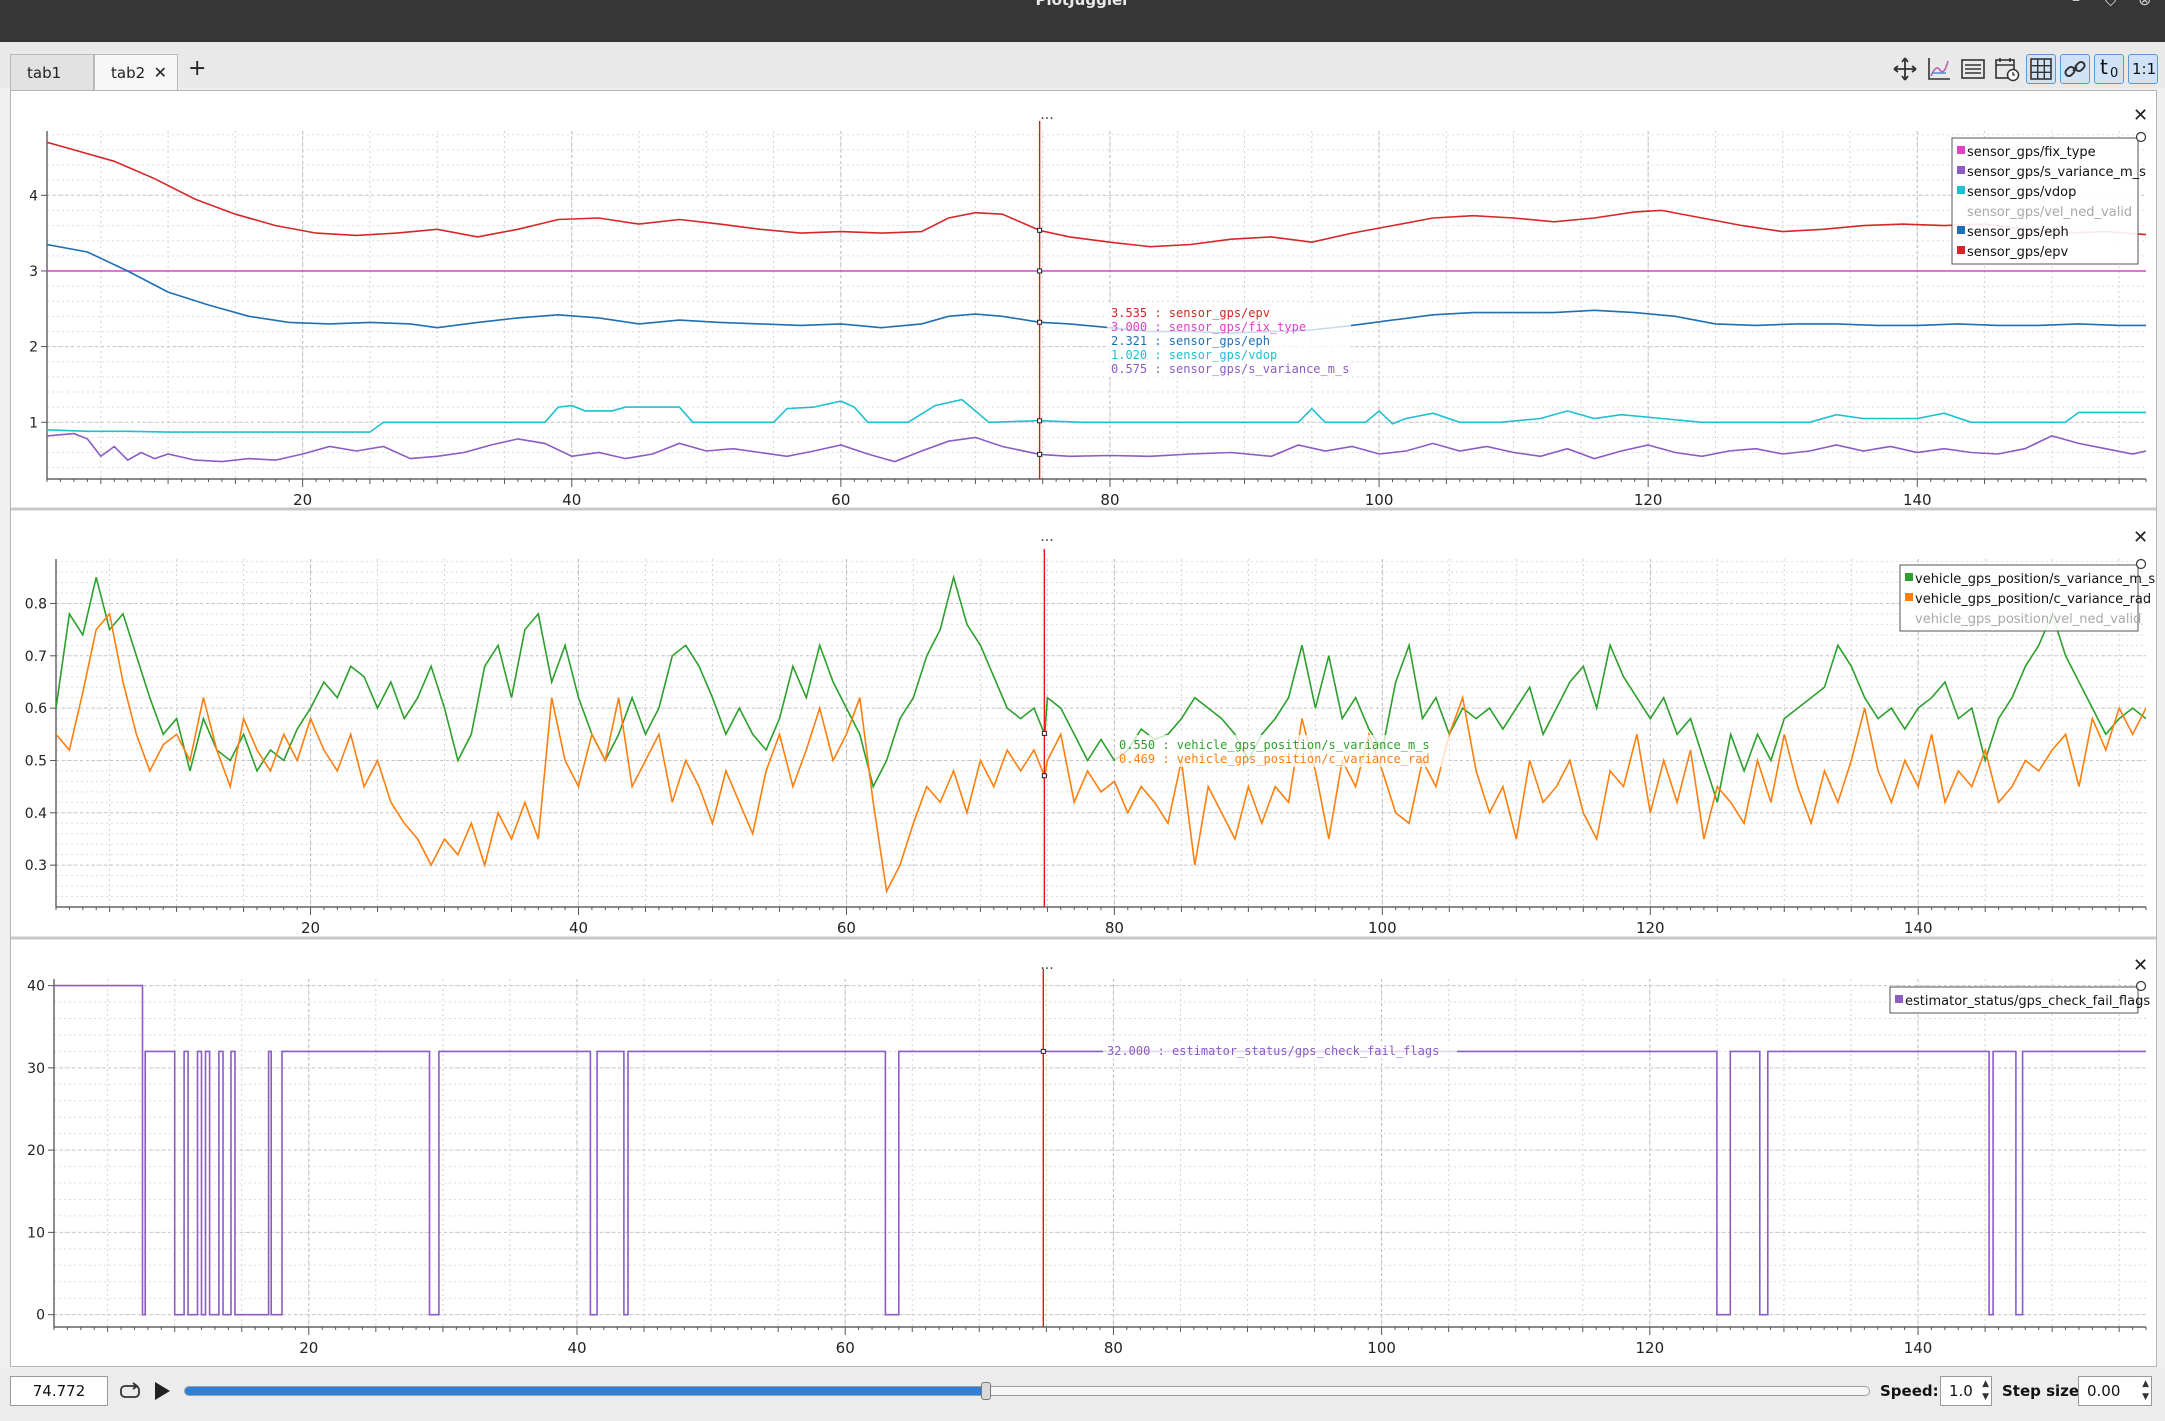 The width and height of the screenshot is (2165, 1421). I want to click on tab-tab1: tab1, so click(52, 72).